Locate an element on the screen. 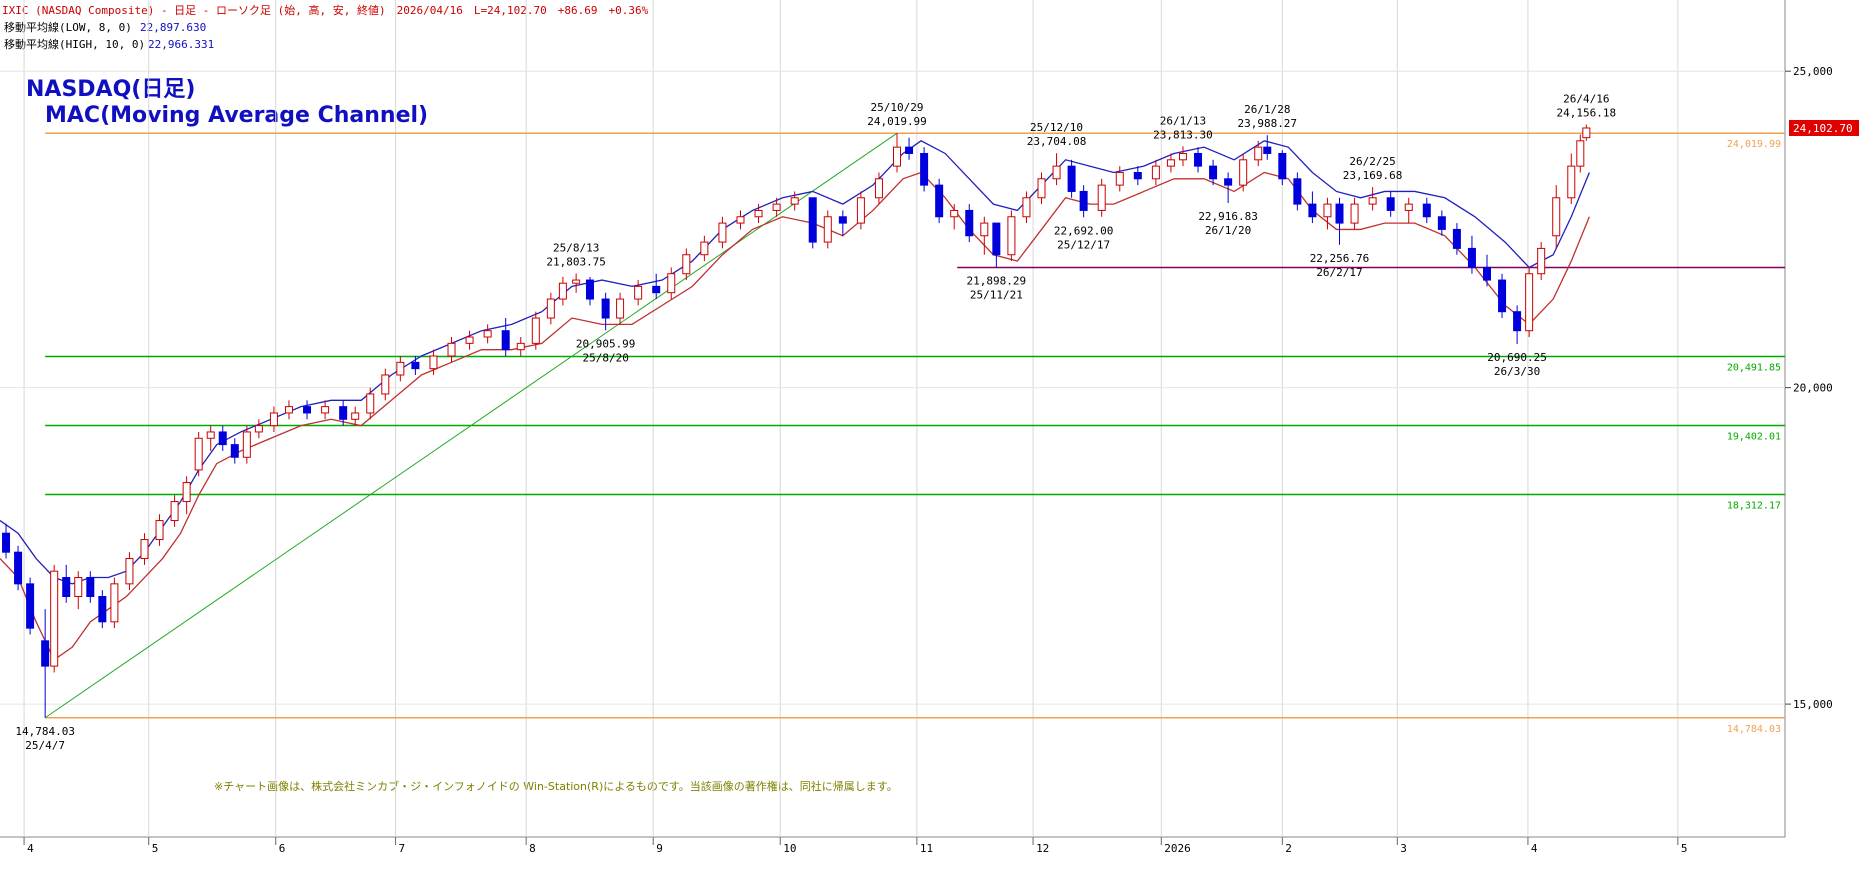 This screenshot has height=871, width=1862. price-annotation: 23,704.08 is located at coordinates (1057, 141).